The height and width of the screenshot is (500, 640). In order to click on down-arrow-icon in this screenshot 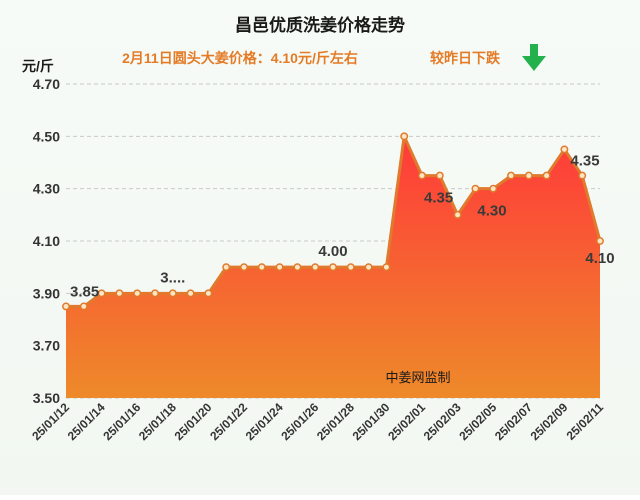, I will do `click(534, 57)`.